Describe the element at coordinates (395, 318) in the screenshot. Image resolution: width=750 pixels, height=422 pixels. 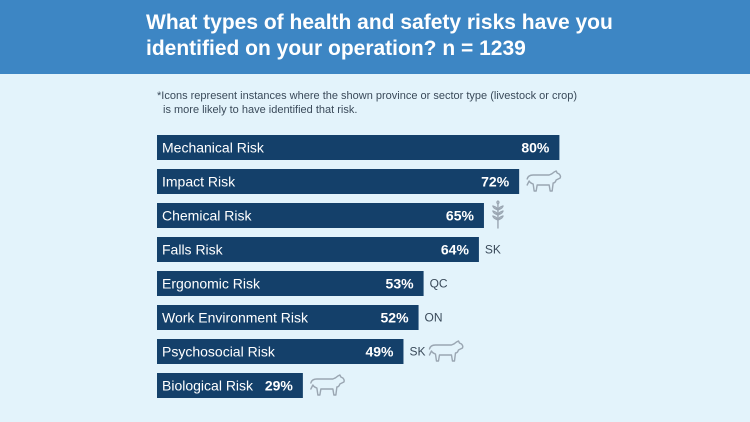
I see `bar-value-label: 52%` at that location.